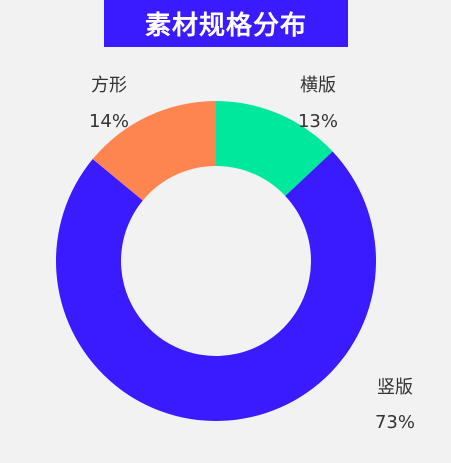  What do you see at coordinates (154, 151) in the screenshot?
I see `donut-slice-方形` at bounding box center [154, 151].